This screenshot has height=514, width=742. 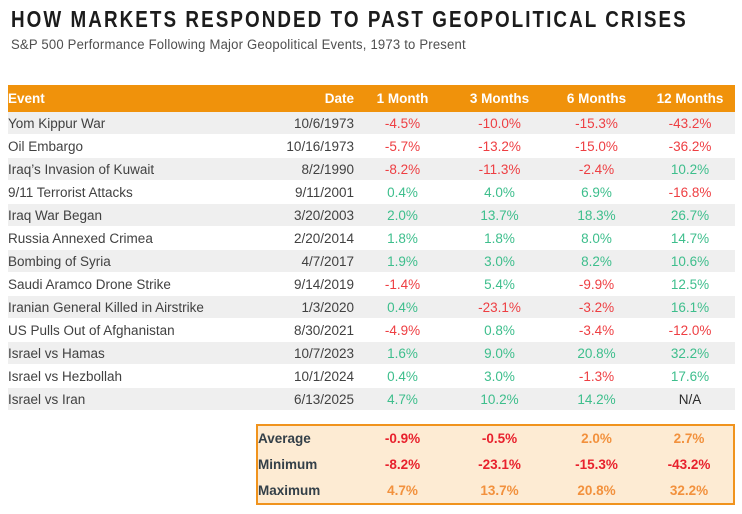 What do you see at coordinates (690, 284) in the screenshot?
I see `performance-value-cell: 12.5%` at bounding box center [690, 284].